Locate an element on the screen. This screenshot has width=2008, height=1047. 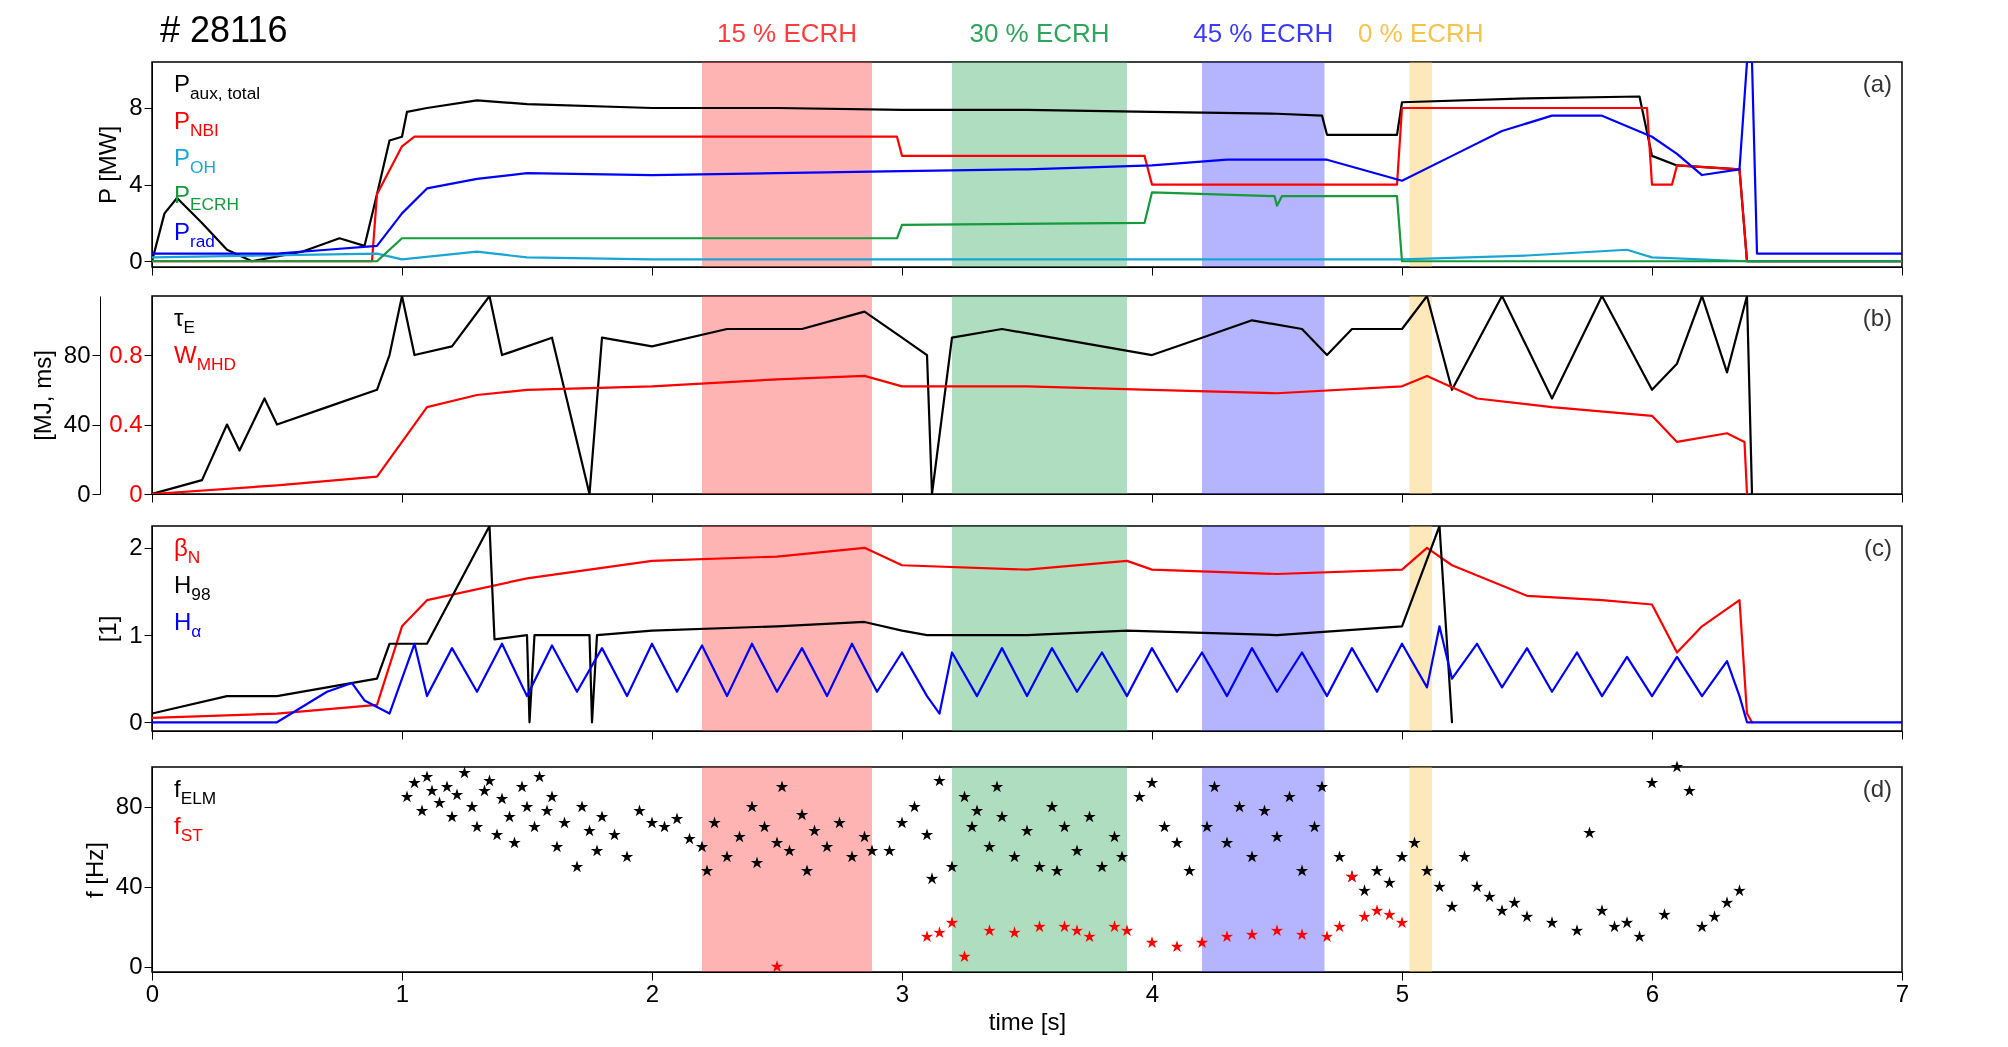
band-label: 30 % ECRH is located at coordinates (1039, 33).